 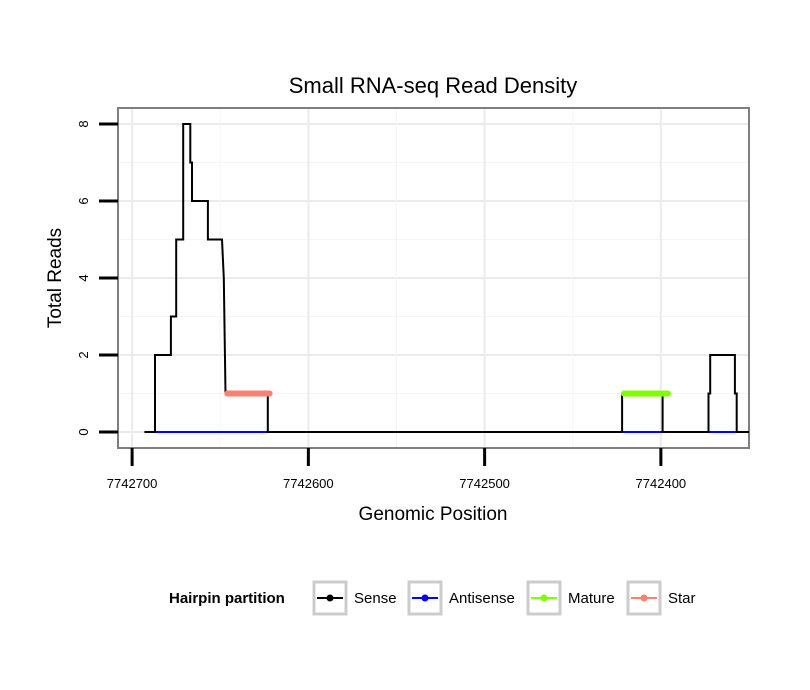 What do you see at coordinates (83, 277) in the screenshot?
I see `y-tick-label: 4` at bounding box center [83, 277].